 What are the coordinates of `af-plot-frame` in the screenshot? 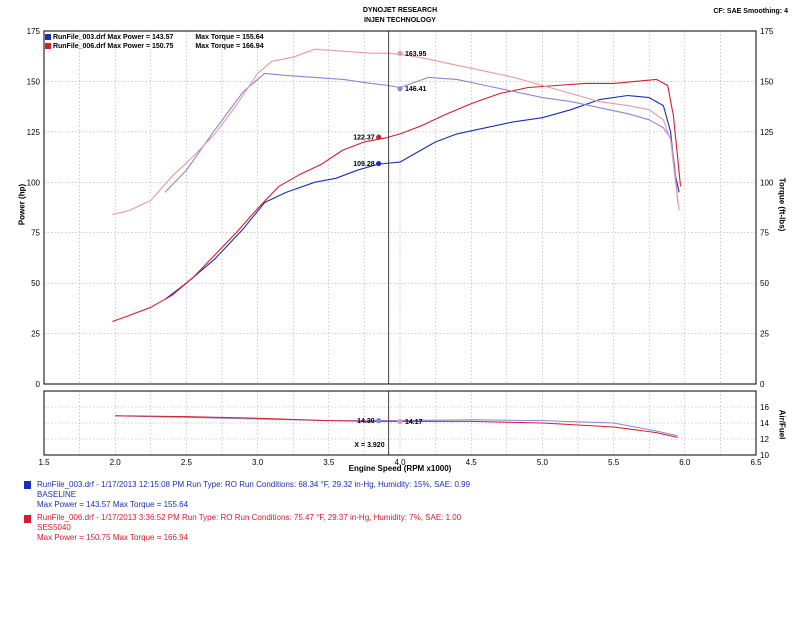 It's located at (400, 423).